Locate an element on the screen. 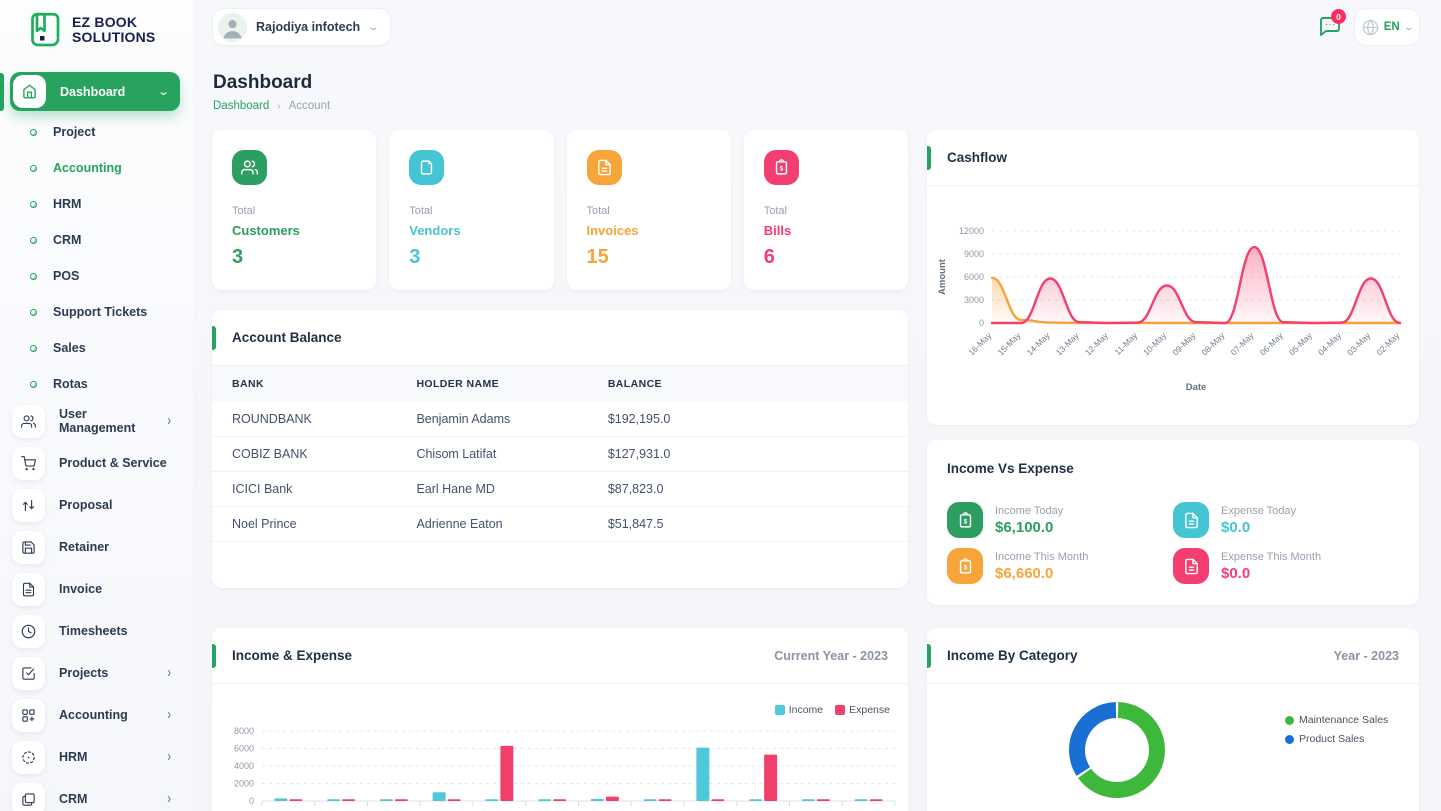 The image size is (1441, 811). sidebar-item-hrm: HRM › is located at coordinates (96, 757).